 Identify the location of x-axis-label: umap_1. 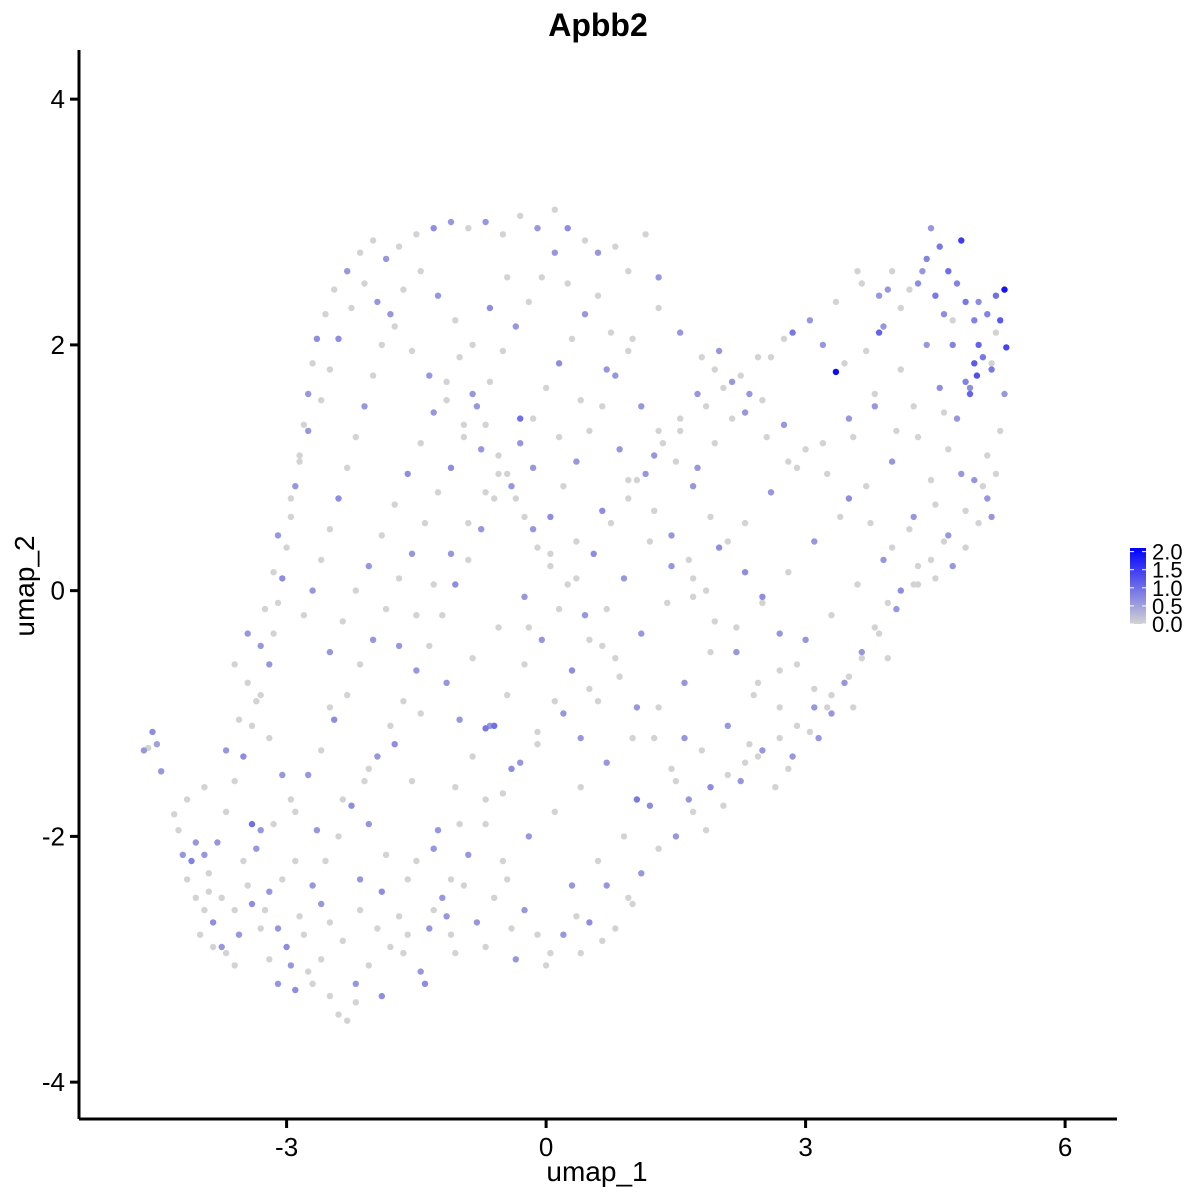
(596, 1171).